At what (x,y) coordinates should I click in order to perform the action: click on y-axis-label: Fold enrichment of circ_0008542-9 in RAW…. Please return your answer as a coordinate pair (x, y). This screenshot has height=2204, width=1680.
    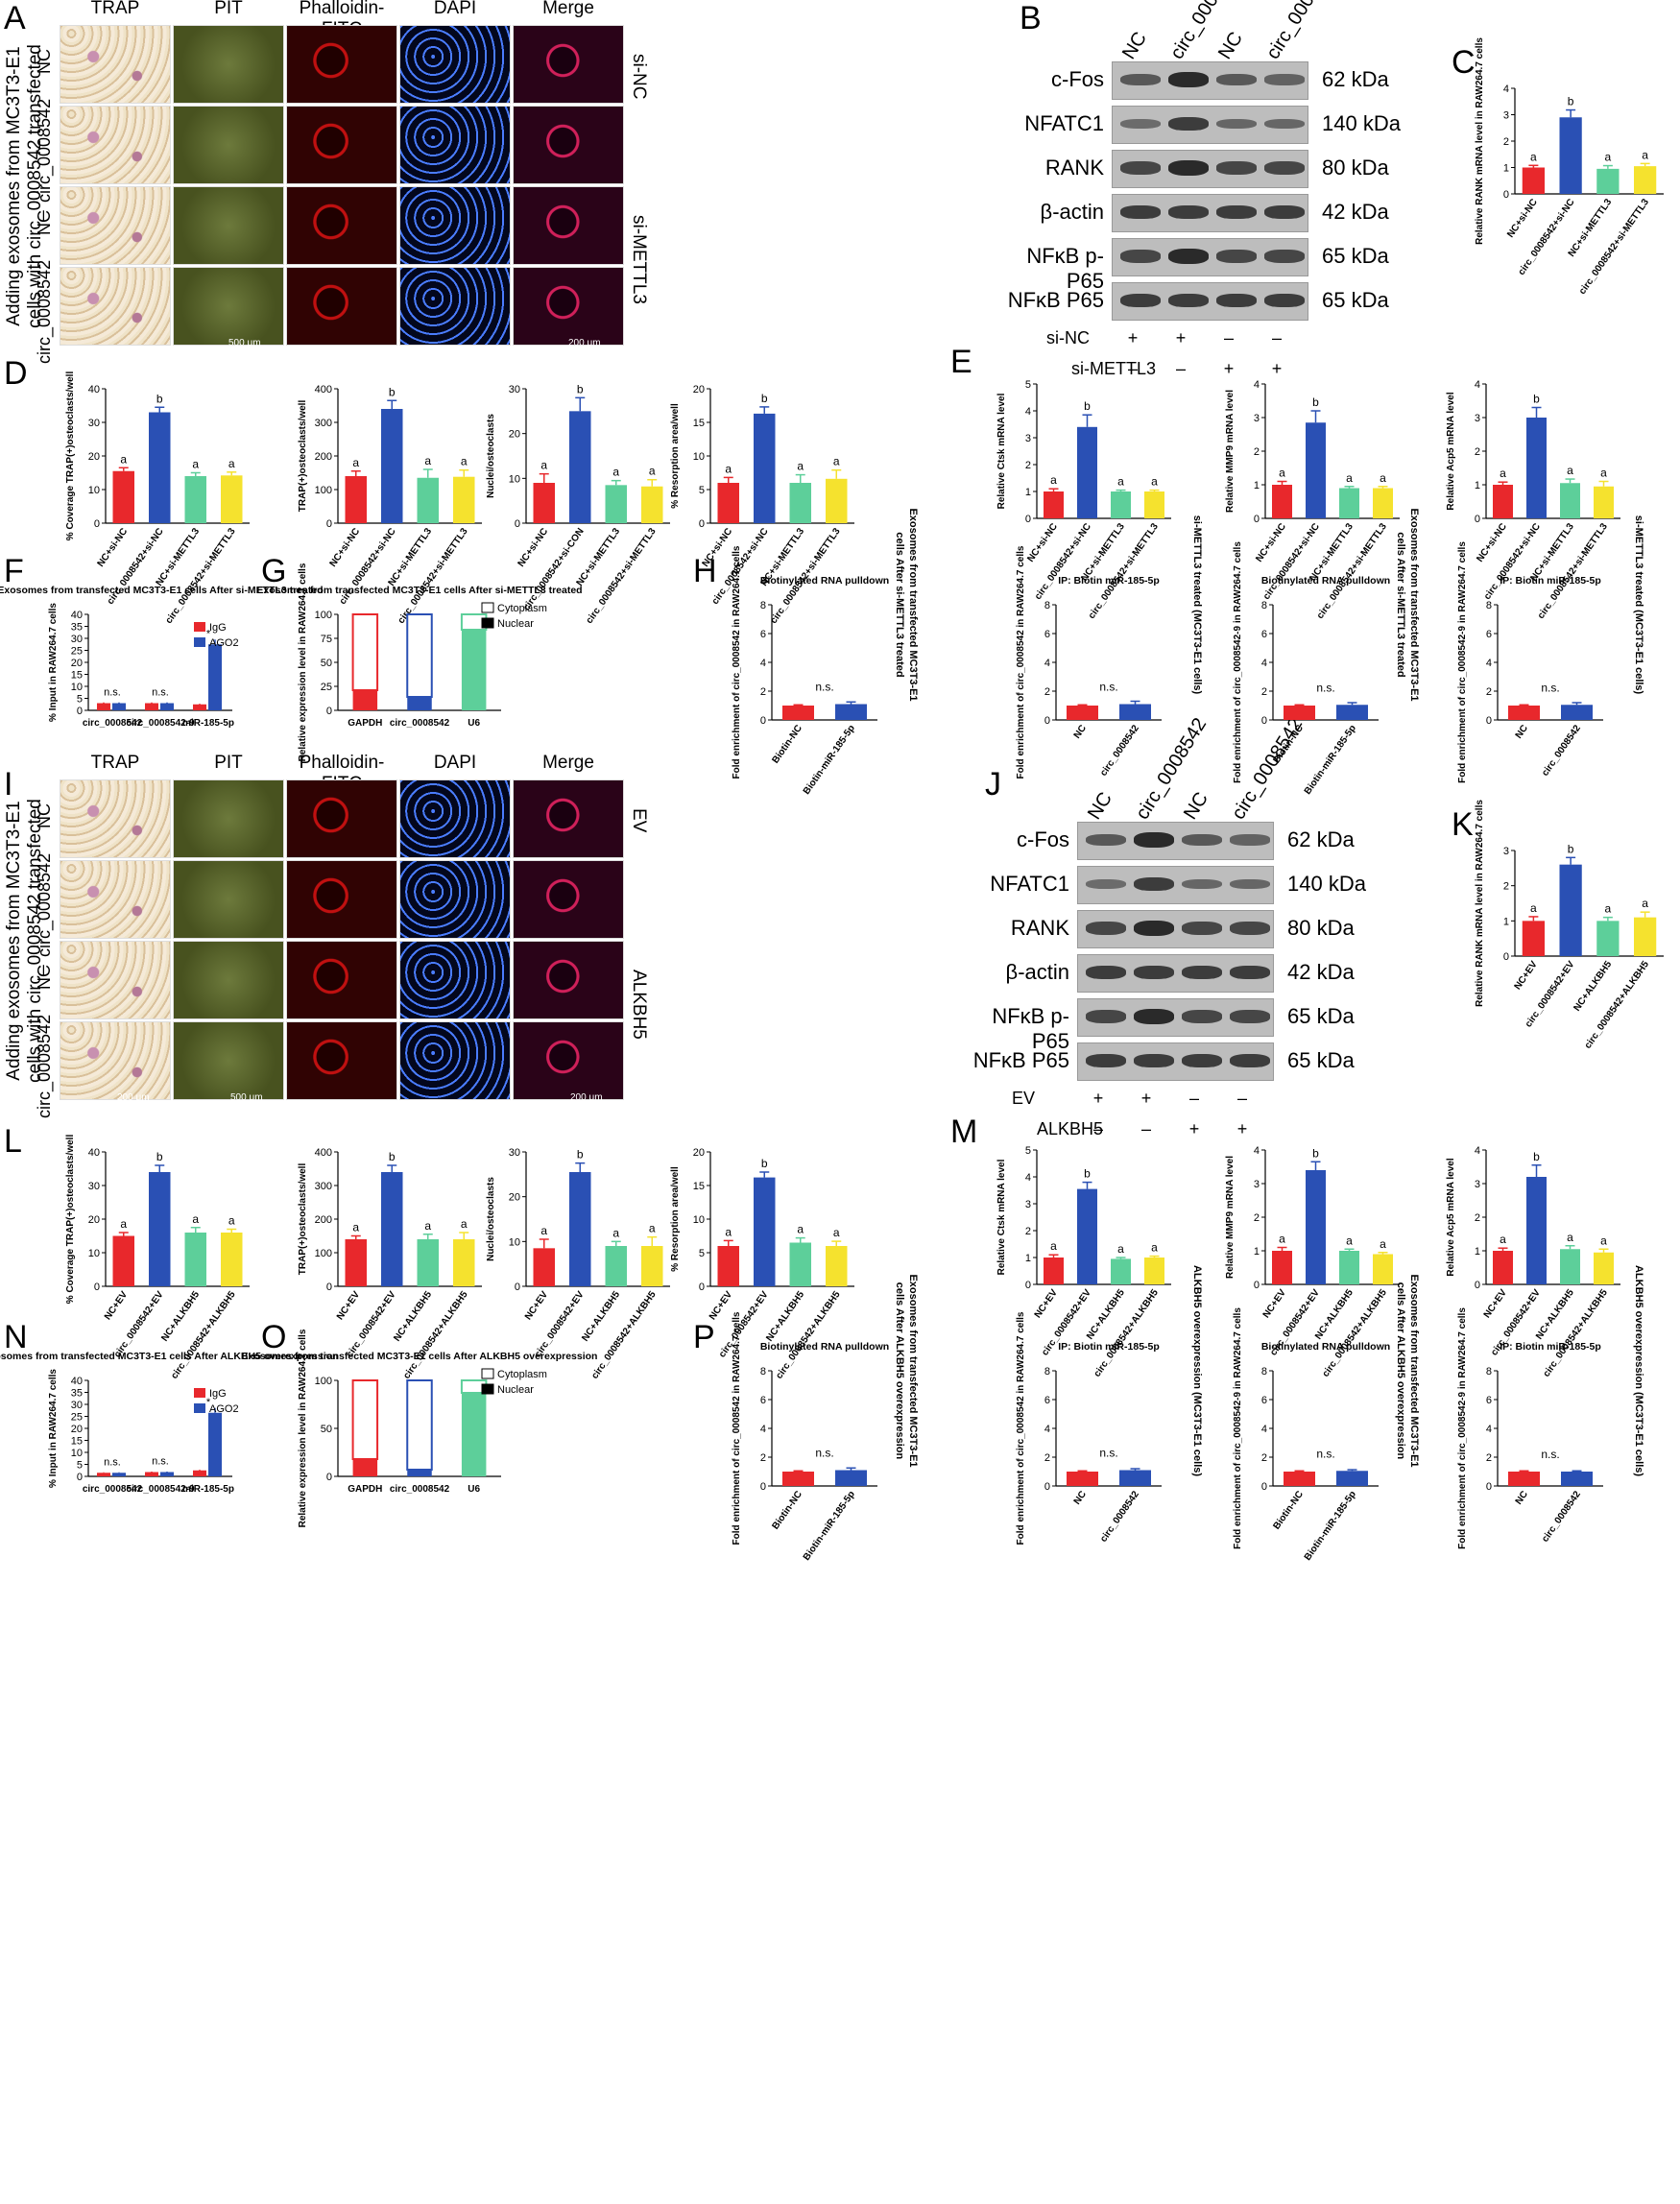
    Looking at the image, I should click on (1238, 1428).